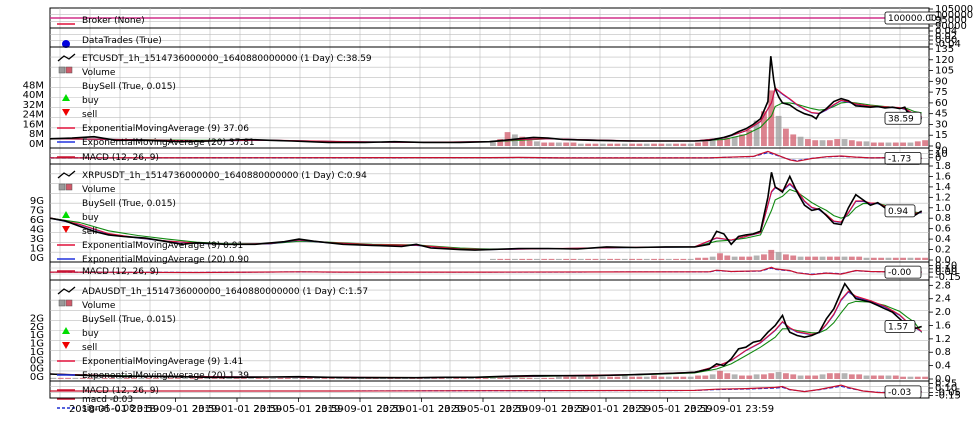 This screenshot has height=422, width=977. Describe the element at coordinates (90, 101) in the screenshot. I see `legend-label: buy` at that location.